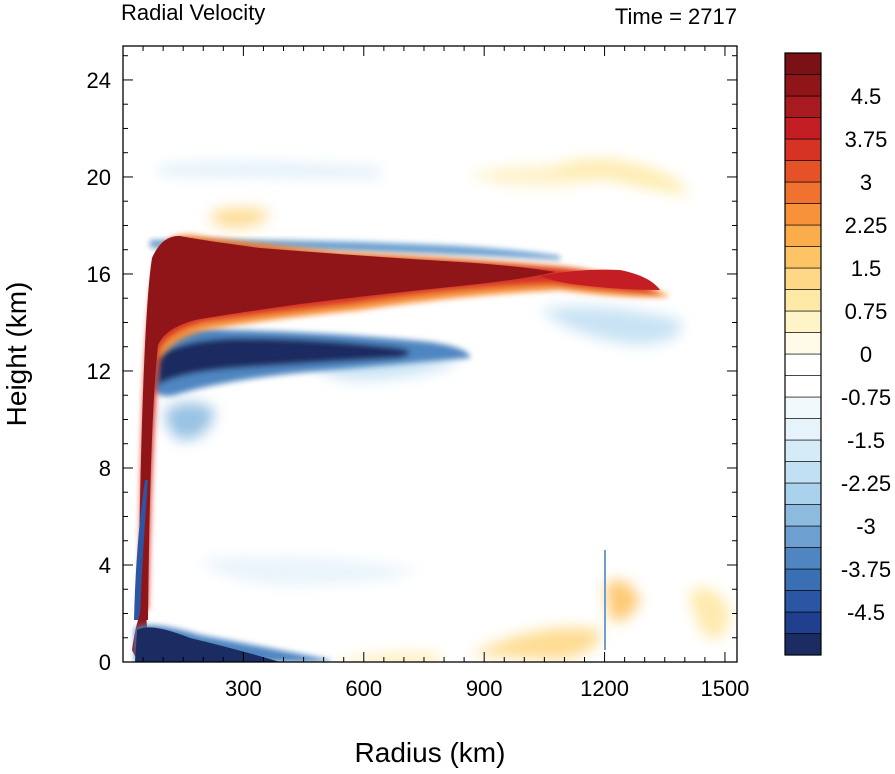 The width and height of the screenshot is (895, 774). What do you see at coordinates (430, 752) in the screenshot?
I see `x-axis-label: Radius (km)` at bounding box center [430, 752].